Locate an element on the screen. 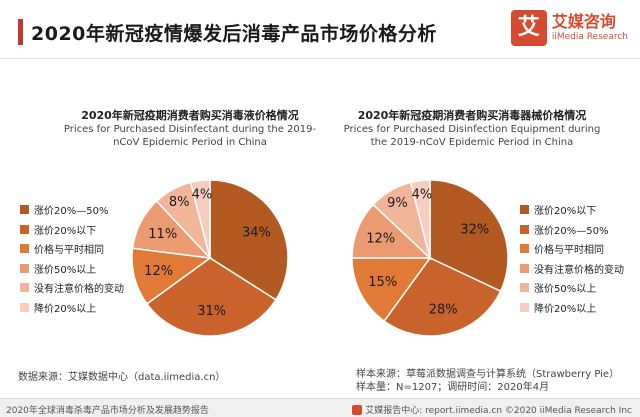 Image resolution: width=640 pixels, height=417 pixels. title-bar: 2020年新冠疫情爆发后消毒产品市场价格分析 is located at coordinates (227, 32).